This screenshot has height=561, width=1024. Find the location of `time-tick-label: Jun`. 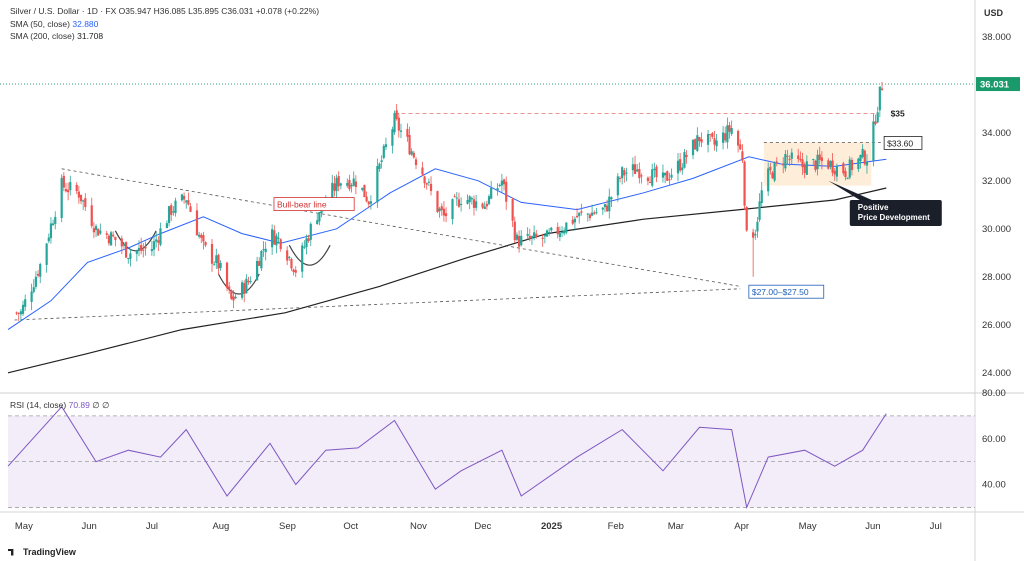

time-tick-label: Jun is located at coordinates (872, 526).